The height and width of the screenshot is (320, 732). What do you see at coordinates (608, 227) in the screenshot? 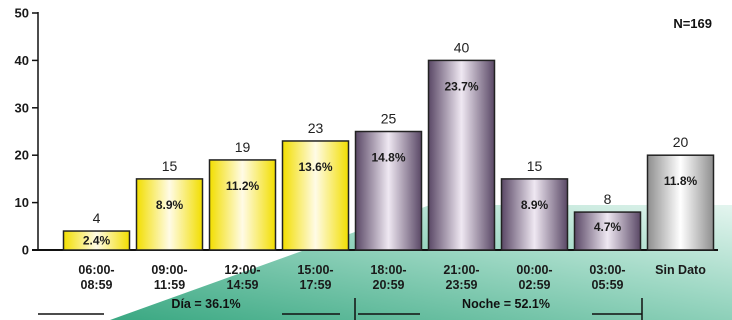
I see `bar-percent-label: 4.7%` at bounding box center [608, 227].